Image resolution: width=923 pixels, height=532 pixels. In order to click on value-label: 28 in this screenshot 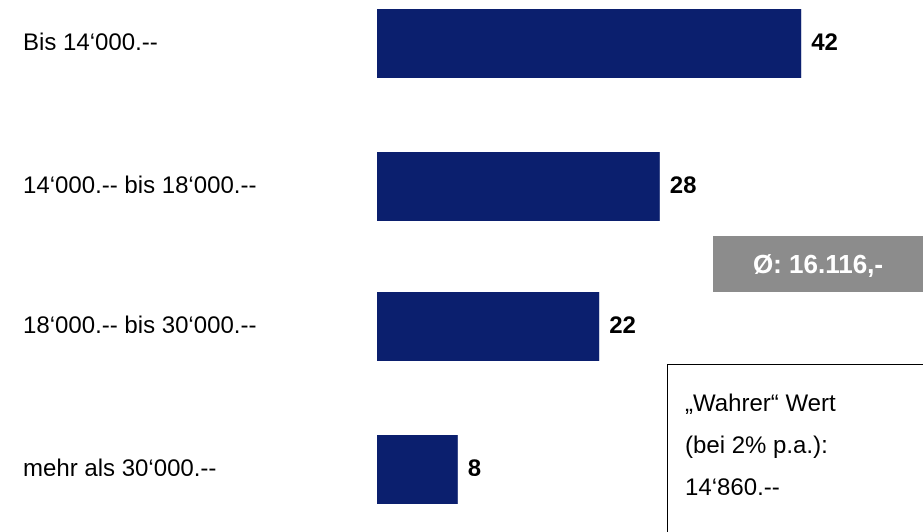, I will do `click(683, 185)`.